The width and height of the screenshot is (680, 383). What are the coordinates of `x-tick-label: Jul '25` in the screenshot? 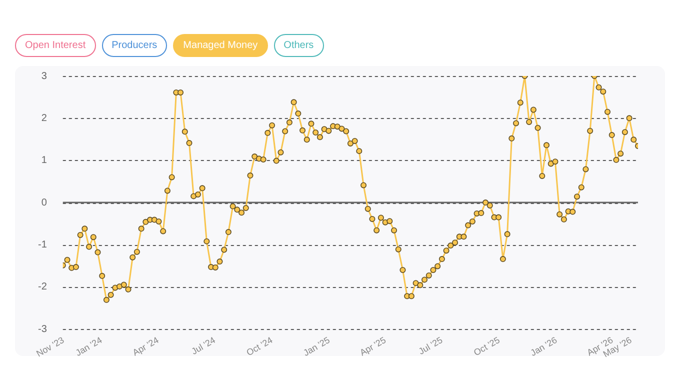 It's located at (430, 345).